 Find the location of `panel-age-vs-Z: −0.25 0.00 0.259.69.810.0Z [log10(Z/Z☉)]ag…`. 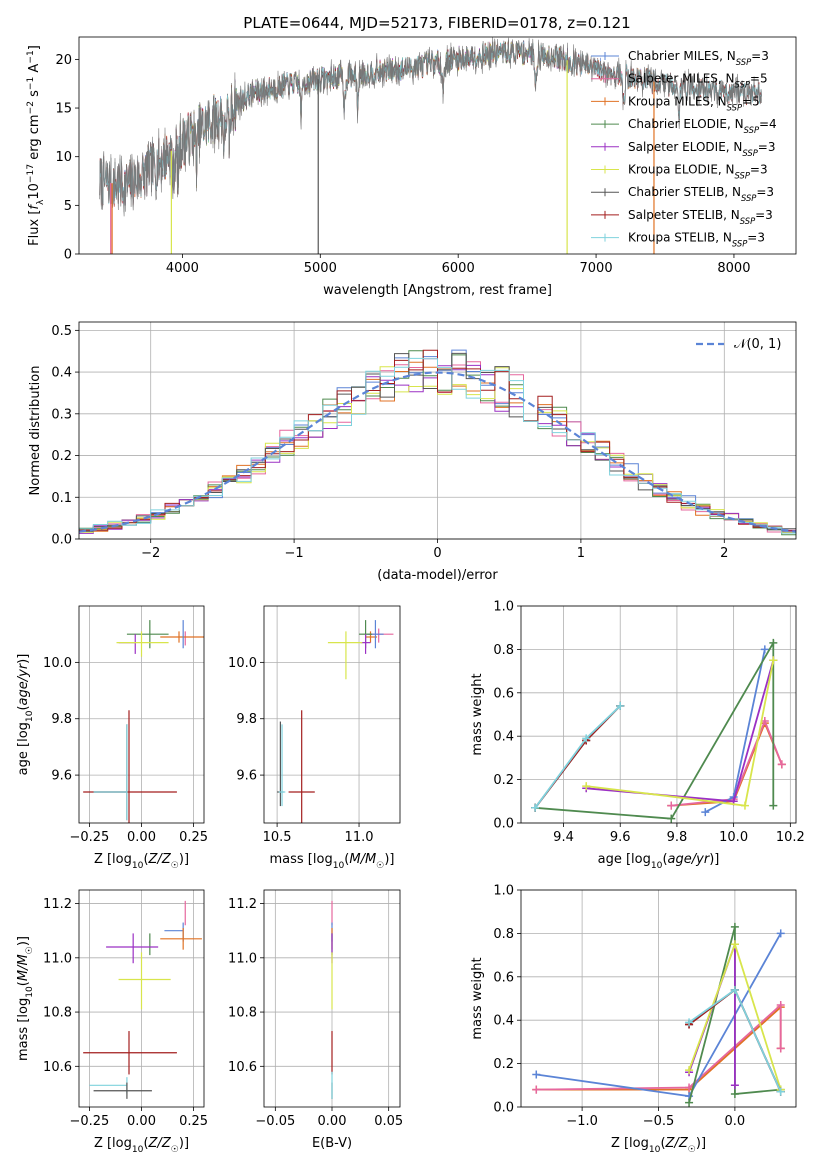

panel-age-vs-Z: −0.25 0.00 0.259.69.810.0Z [log10(Z/Z☉)]ag… is located at coordinates (112, 738).